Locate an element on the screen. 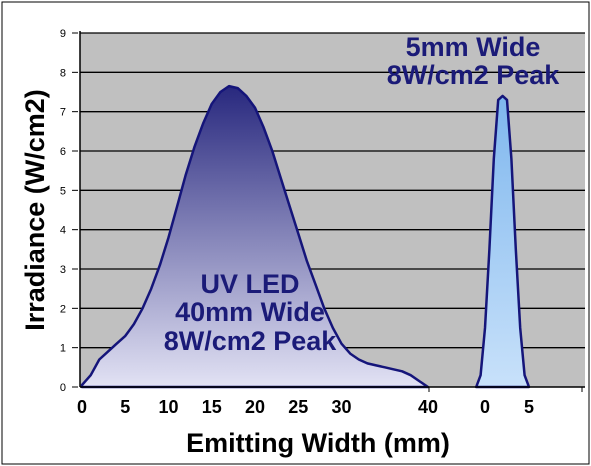 The image size is (591, 466). x-tick-label-5mm: 0 is located at coordinates (485, 407).